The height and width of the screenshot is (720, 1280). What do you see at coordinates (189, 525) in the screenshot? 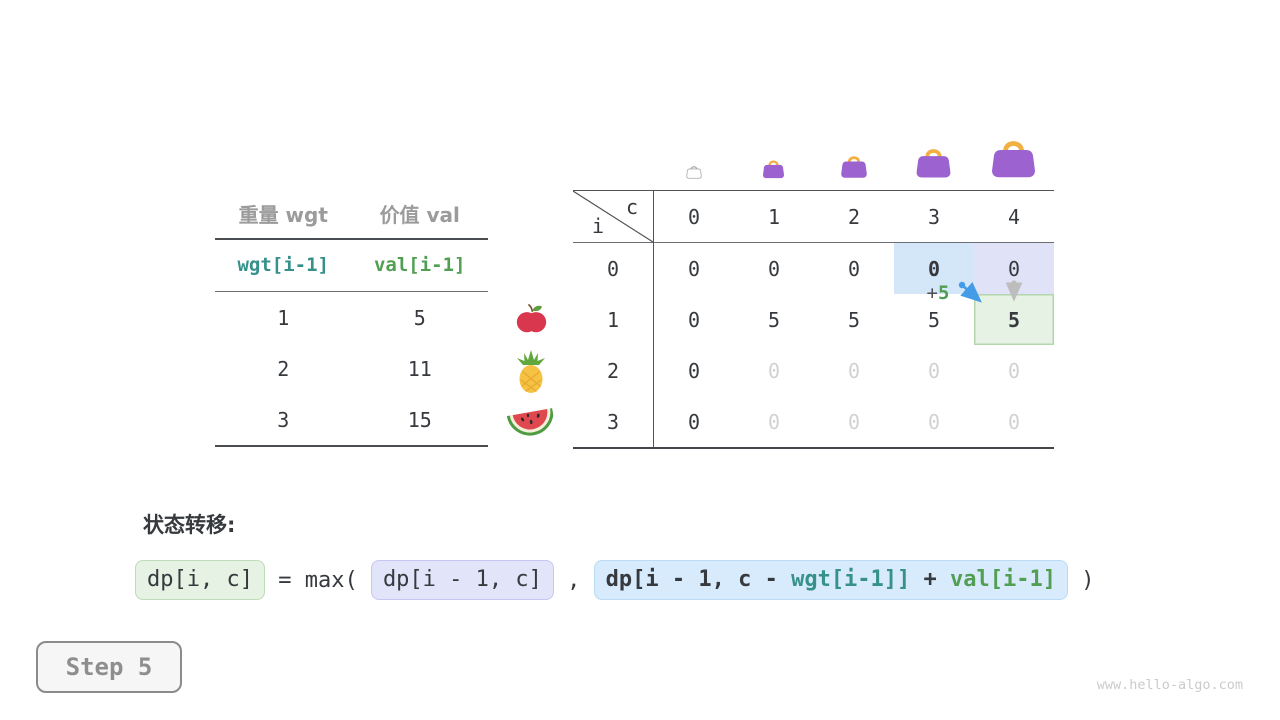
I see `formula-heading: 状态转移:` at bounding box center [189, 525].